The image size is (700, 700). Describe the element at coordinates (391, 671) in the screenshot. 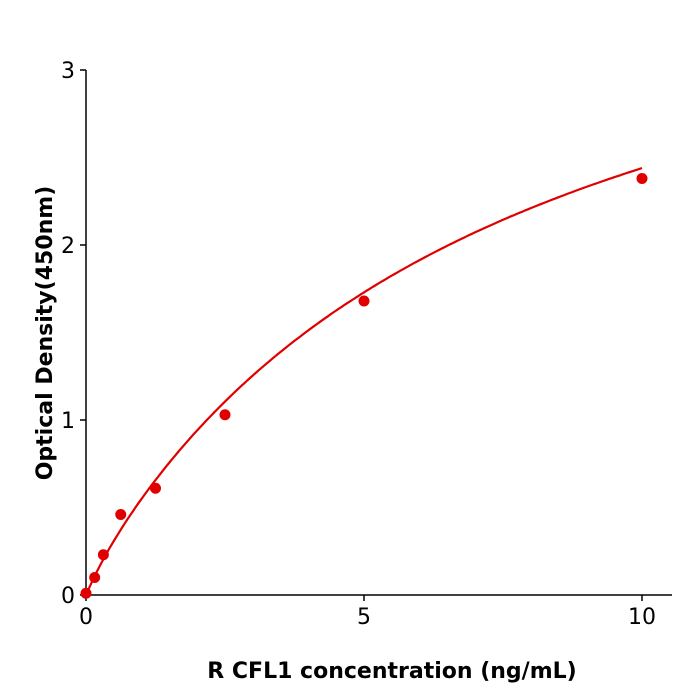

I see `x-axis-label: R CFL1 concentration (ng/mL)` at that location.